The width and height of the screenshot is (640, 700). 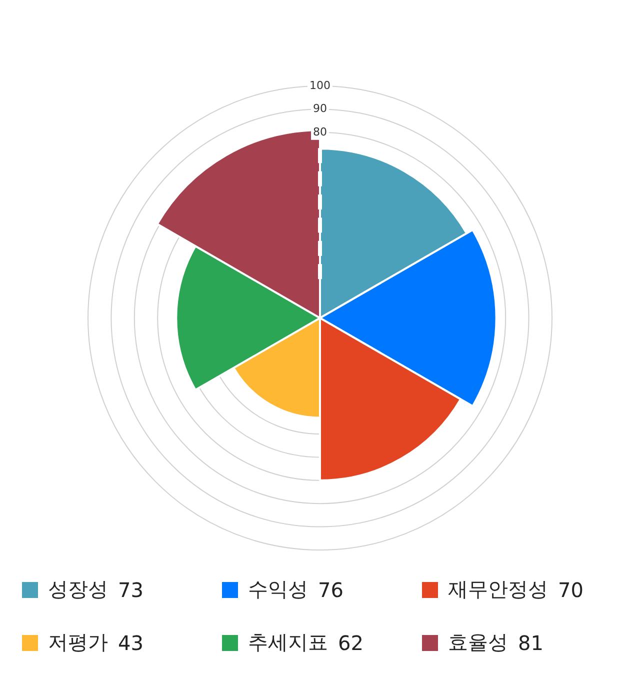 What do you see at coordinates (288, 642) in the screenshot?
I see `category-label: 추세지표` at bounding box center [288, 642].